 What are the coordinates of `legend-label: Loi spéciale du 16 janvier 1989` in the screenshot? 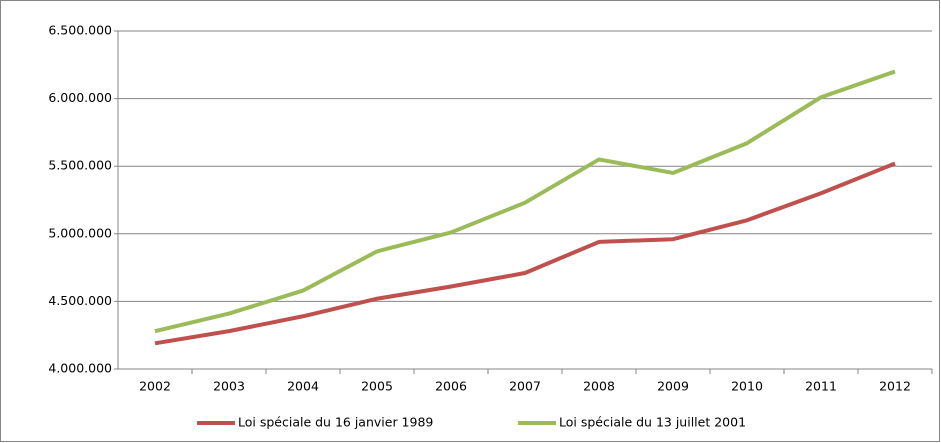 It's located at (335, 422).